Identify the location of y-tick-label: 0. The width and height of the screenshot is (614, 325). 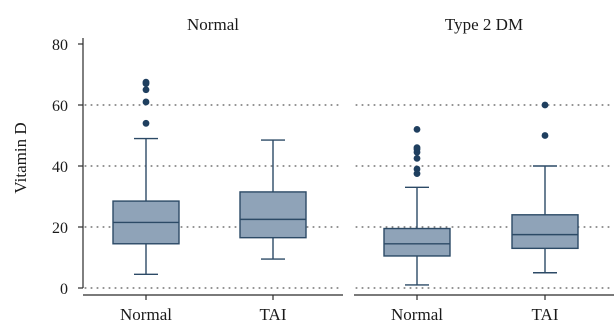
(64, 289).